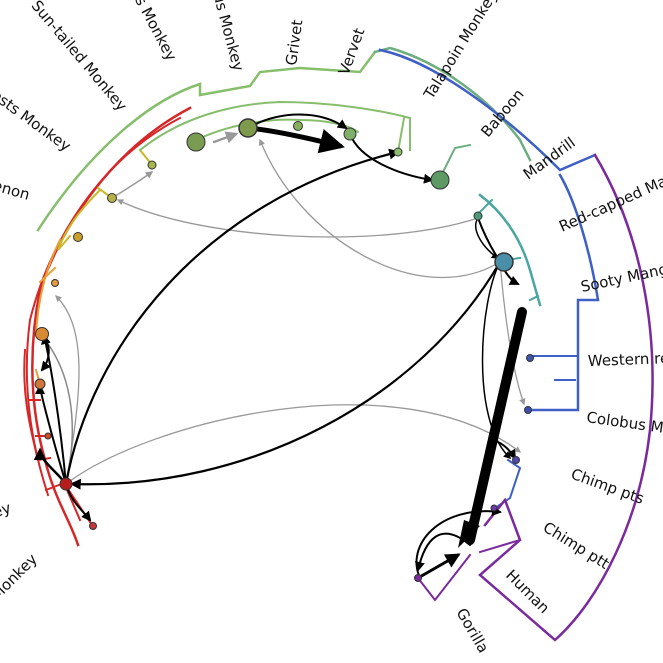 The width and height of the screenshot is (663, 663). Describe the element at coordinates (16, 186) in the screenshot. I see `label-guenon: Guenon` at that location.